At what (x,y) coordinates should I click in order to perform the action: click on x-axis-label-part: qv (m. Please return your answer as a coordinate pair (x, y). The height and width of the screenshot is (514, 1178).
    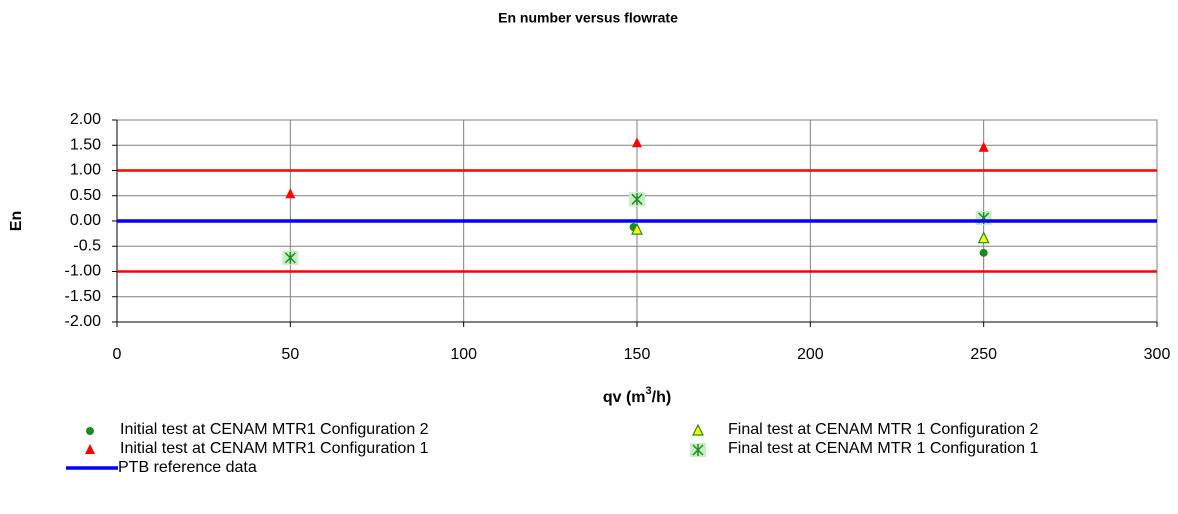
    Looking at the image, I should click on (624, 397).